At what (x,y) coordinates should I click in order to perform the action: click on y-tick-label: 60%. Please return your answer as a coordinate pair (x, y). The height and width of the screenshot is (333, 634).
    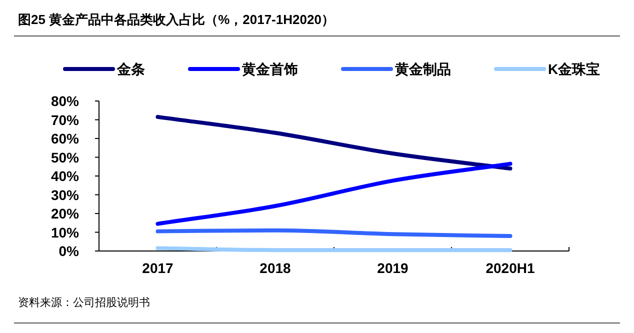
    Looking at the image, I should click on (65, 138).